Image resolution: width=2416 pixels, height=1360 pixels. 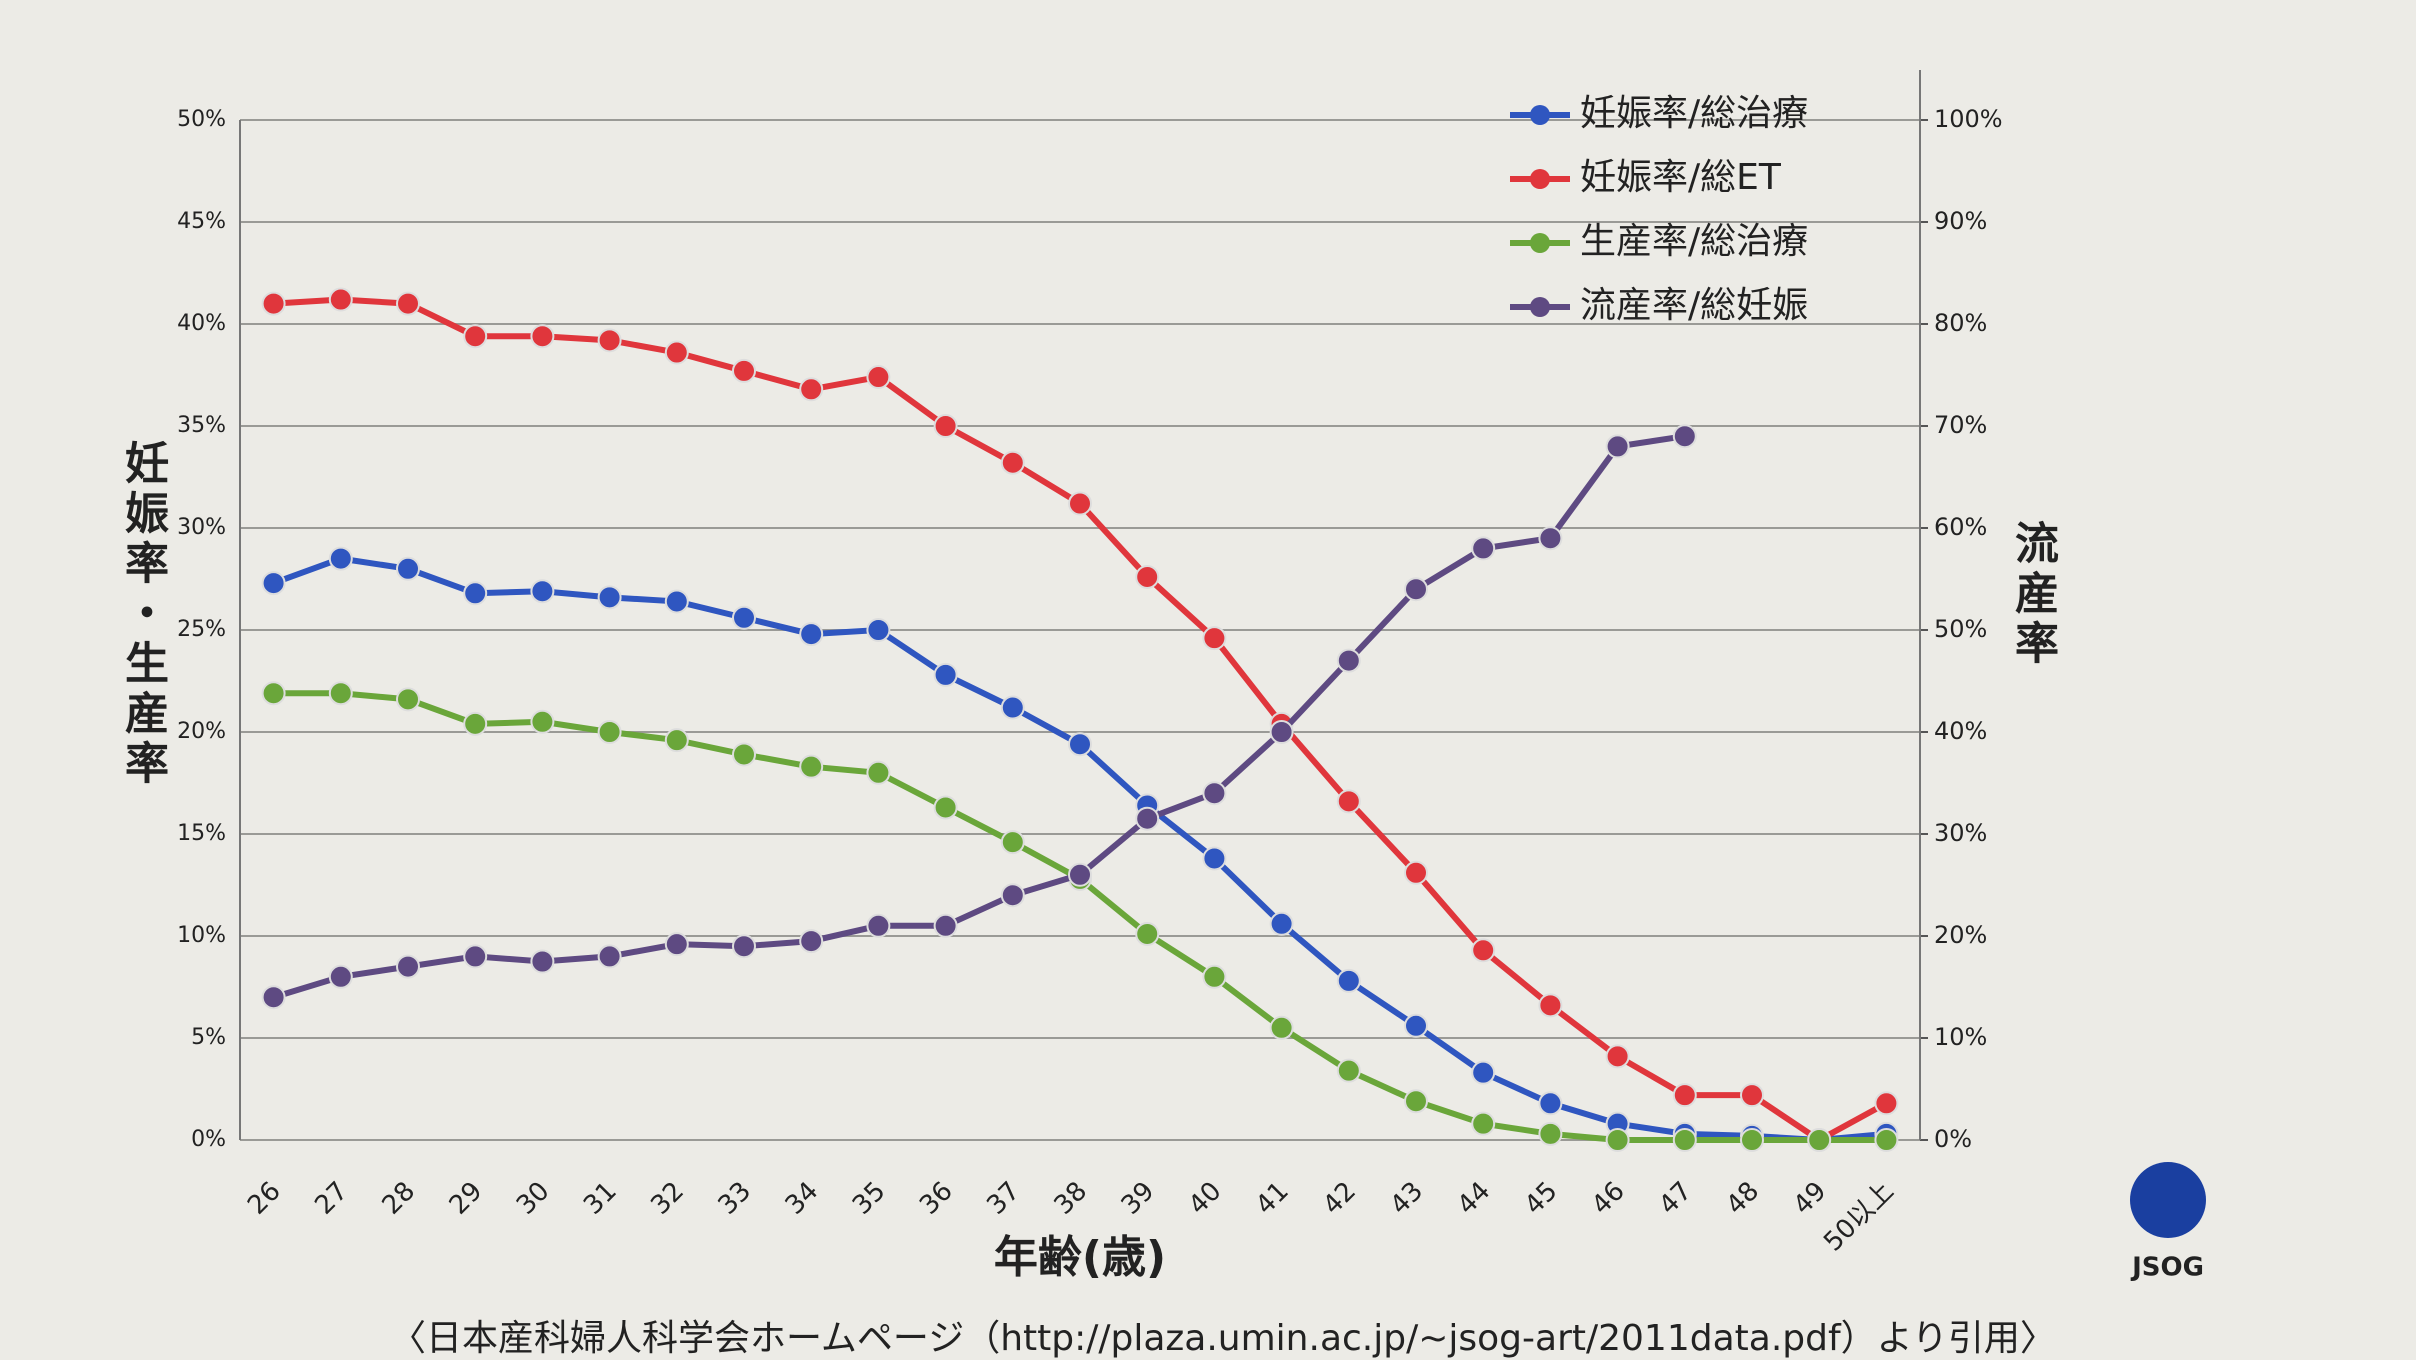 What do you see at coordinates (1743, 1198) in the screenshot?
I see `x-tick-label: 48` at bounding box center [1743, 1198].